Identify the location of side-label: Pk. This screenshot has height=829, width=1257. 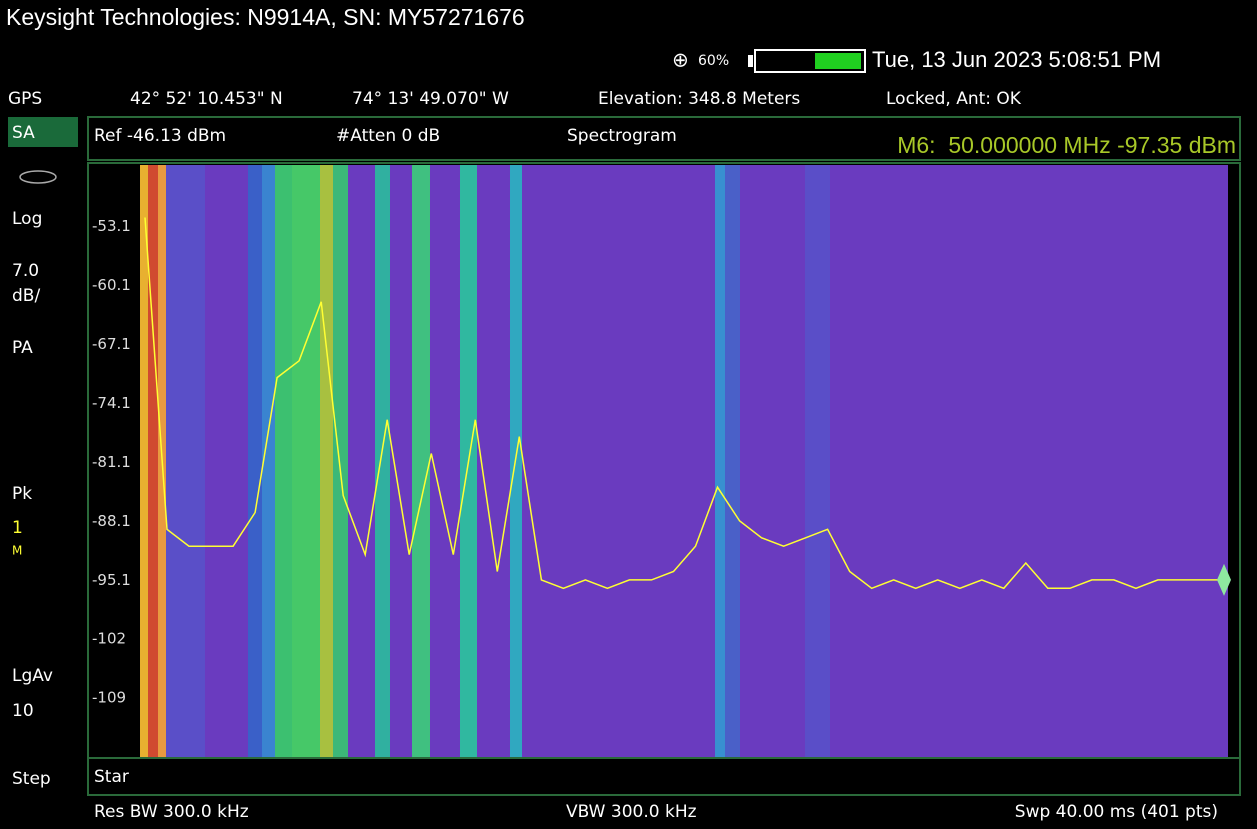
(22, 494).